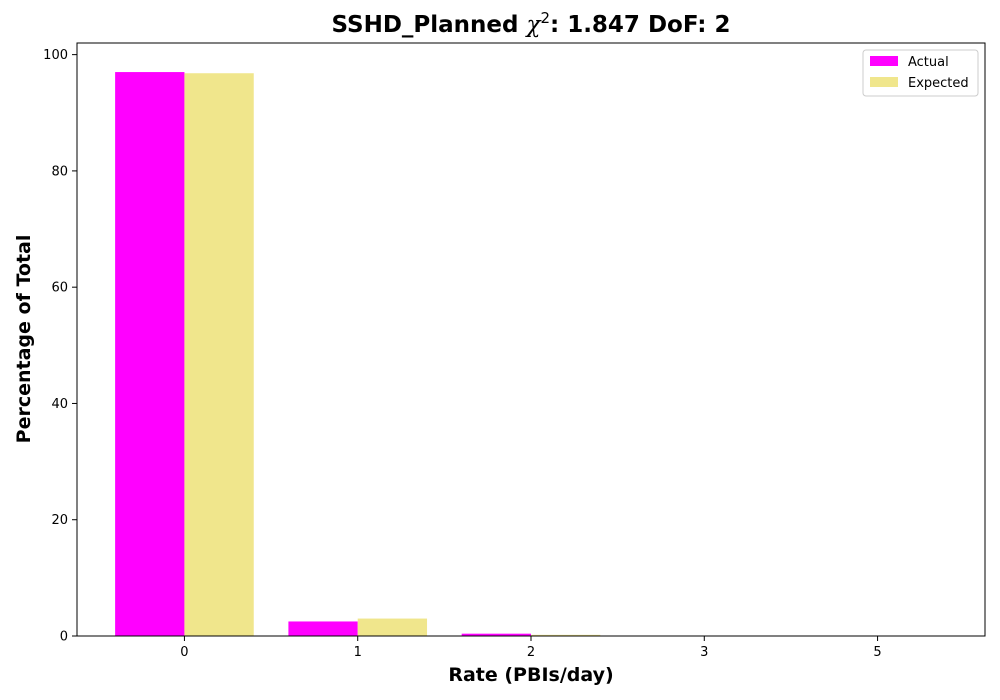 This screenshot has height=700, width=1000. Describe the element at coordinates (184, 652) in the screenshot. I see `x-tick-label: 0` at that location.